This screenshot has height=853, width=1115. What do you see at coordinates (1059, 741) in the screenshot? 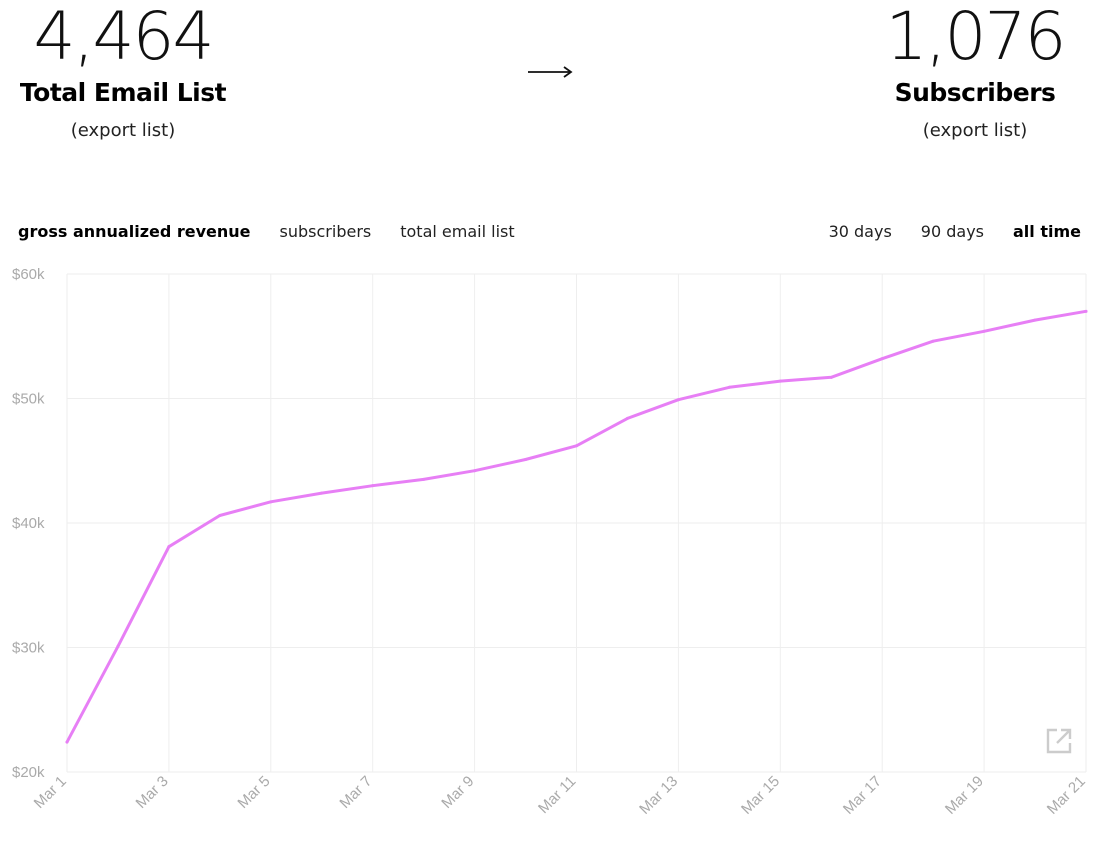
I see `external-link-icon` at bounding box center [1059, 741].